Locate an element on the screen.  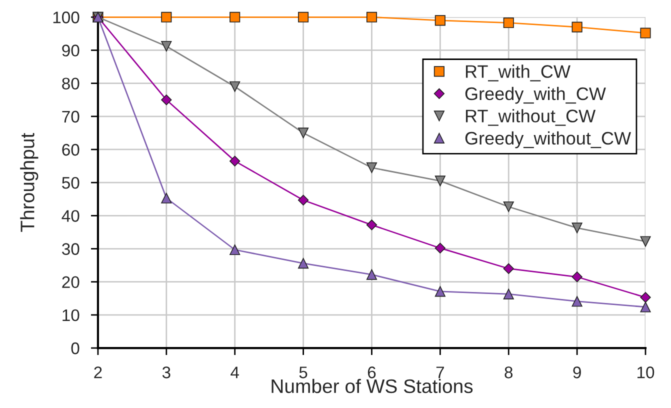
y-tick-label: 10 is located at coordinates (71, 315).